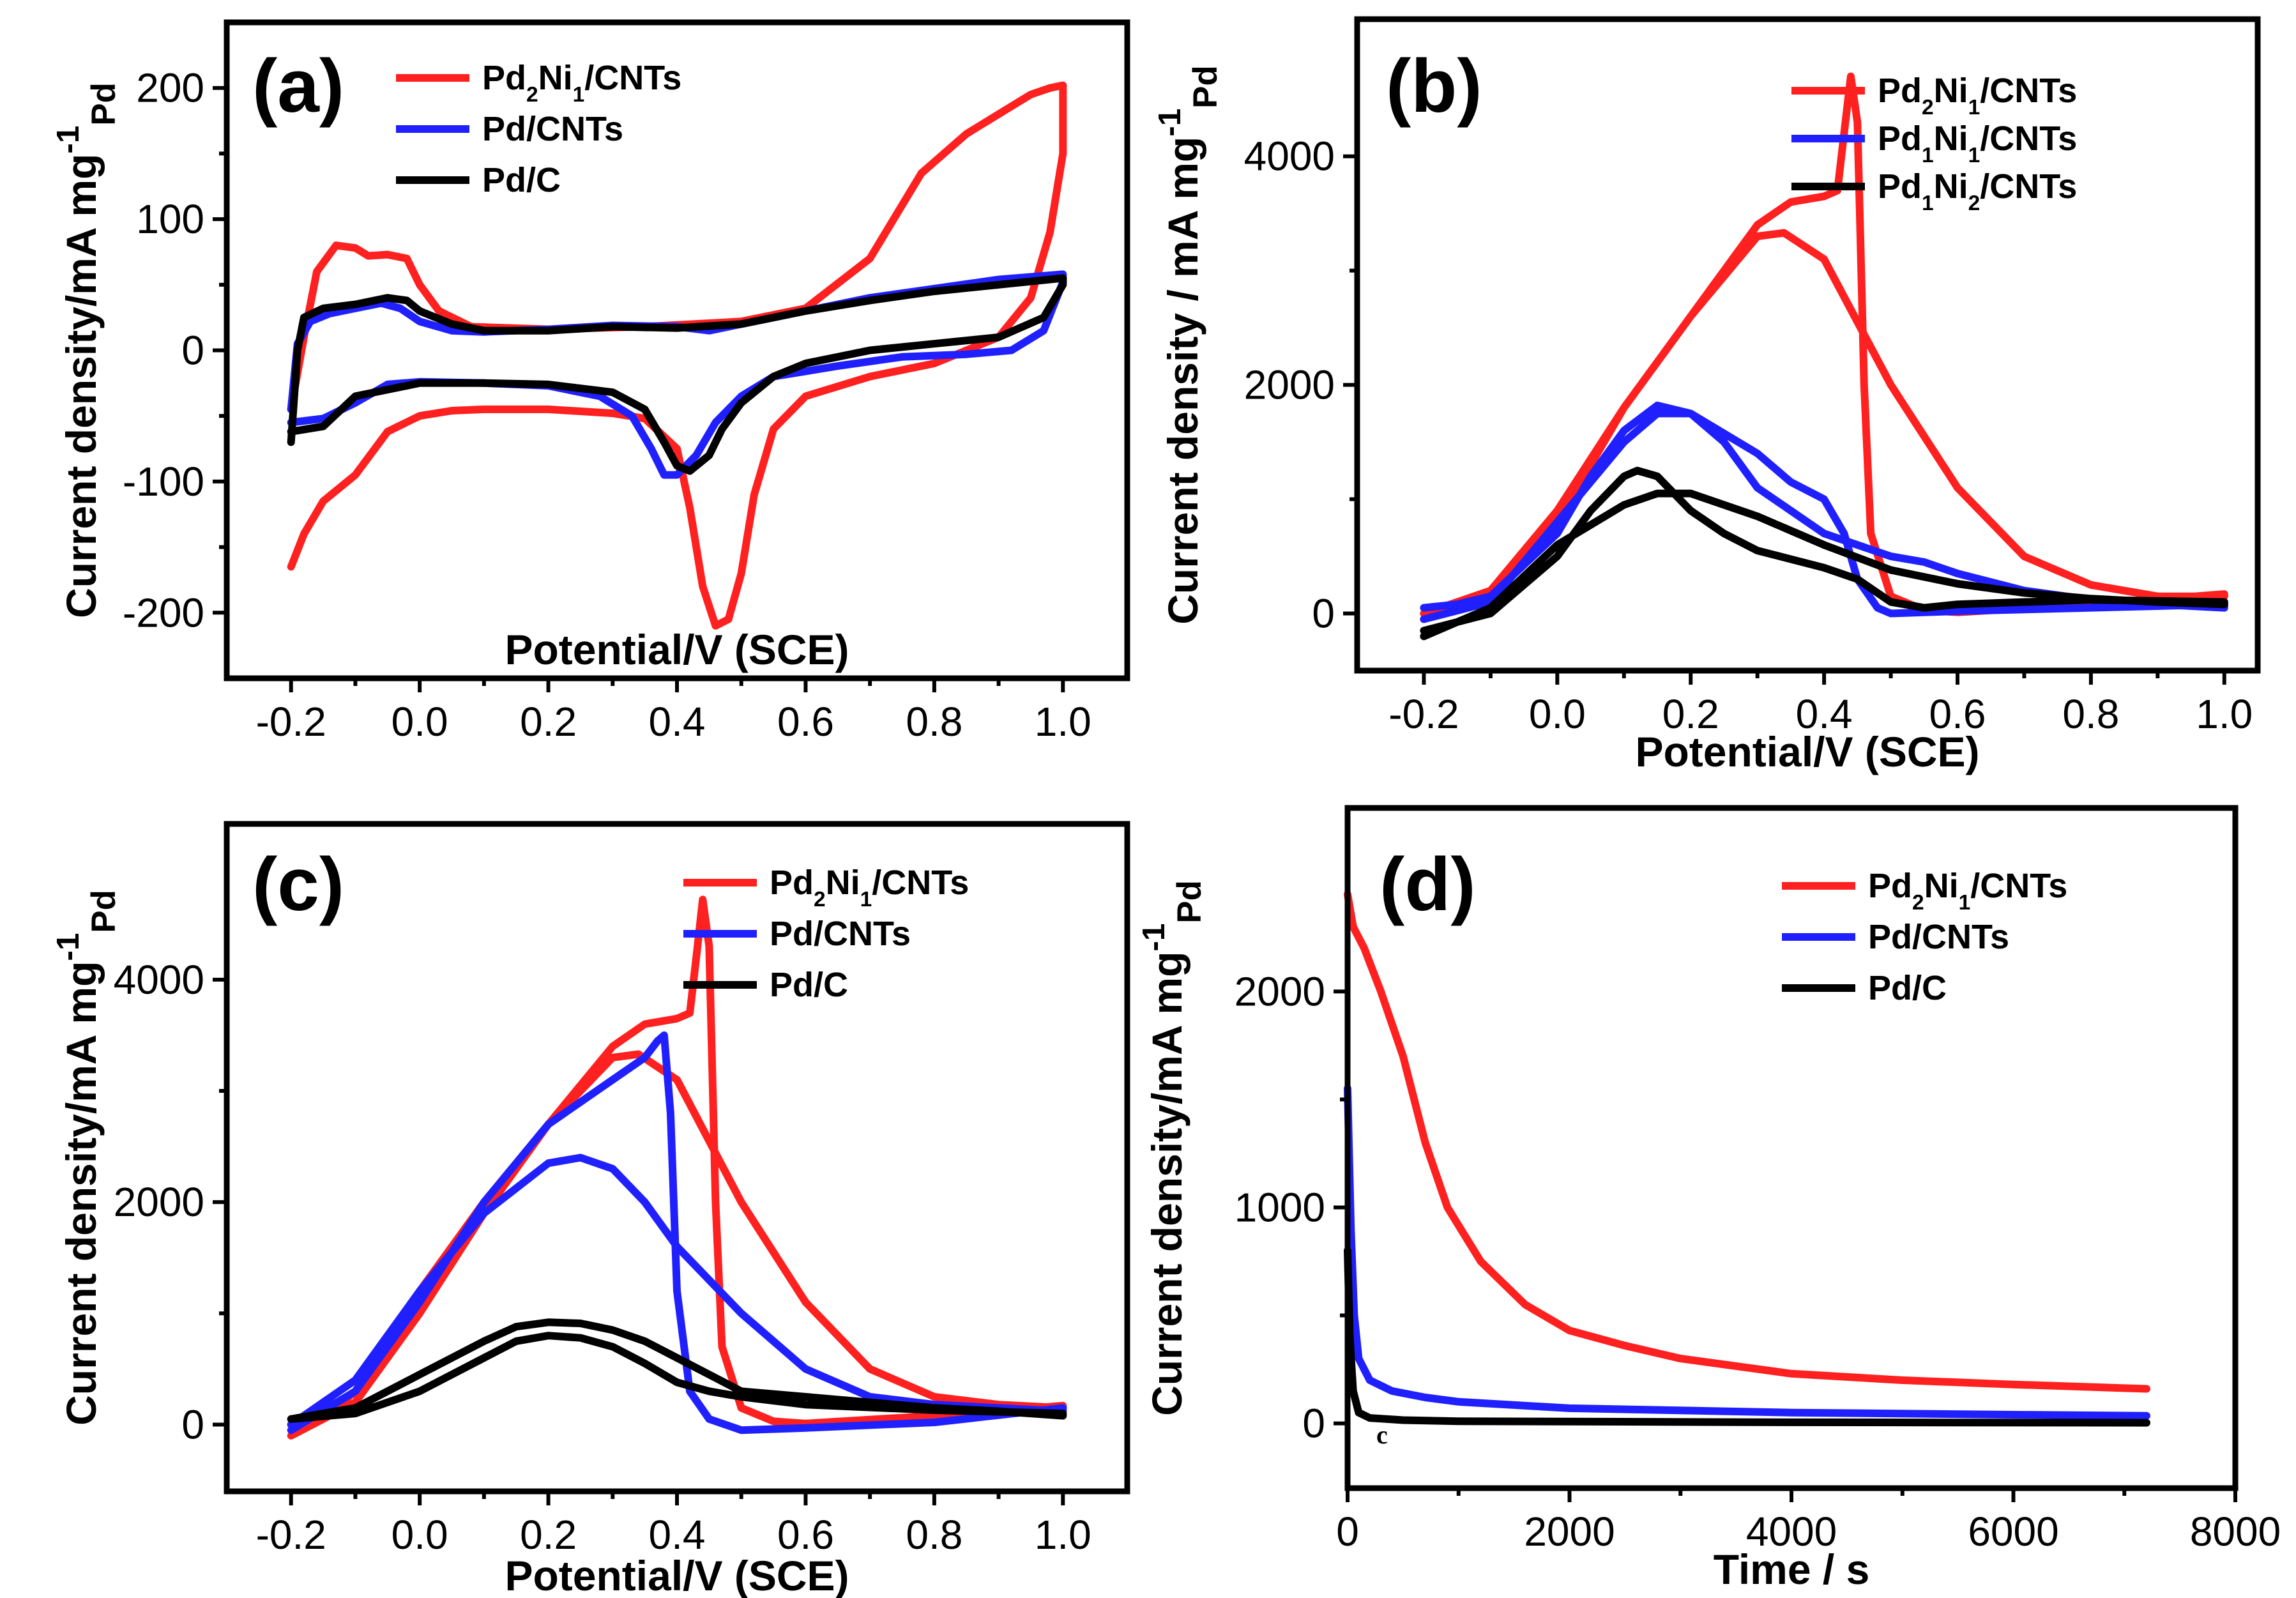 This screenshot has width=2296, height=1598. What do you see at coordinates (1280, 1207) in the screenshot?
I see `y-tick-label: 1000` at bounding box center [1280, 1207].